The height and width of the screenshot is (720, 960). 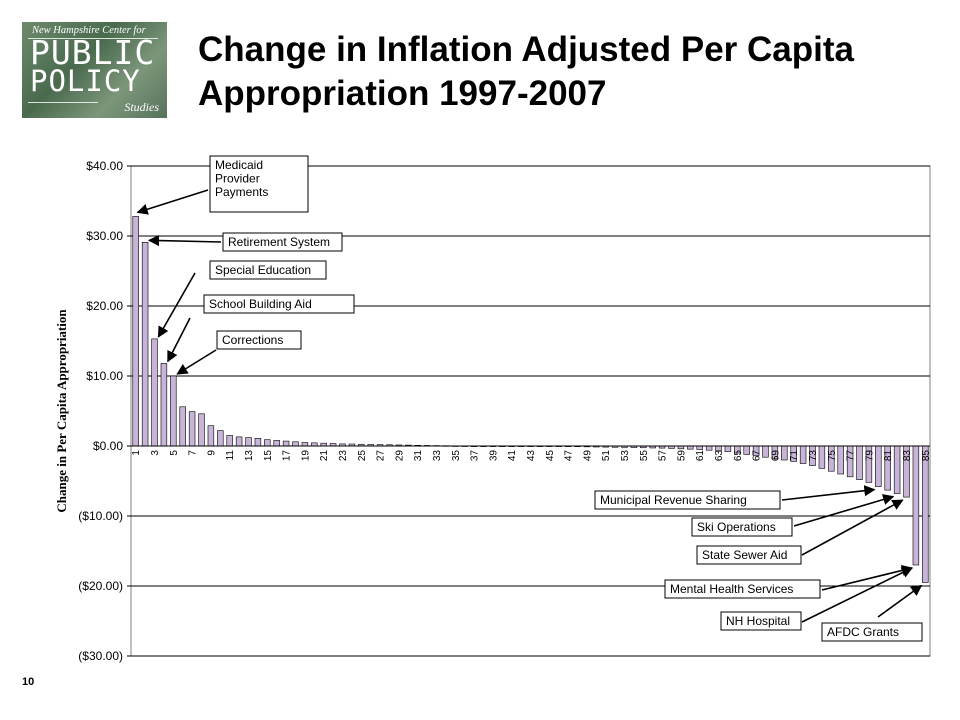 What do you see at coordinates (85, 81) in the screenshot?
I see `logo-line3: POLICY` at bounding box center [85, 81].